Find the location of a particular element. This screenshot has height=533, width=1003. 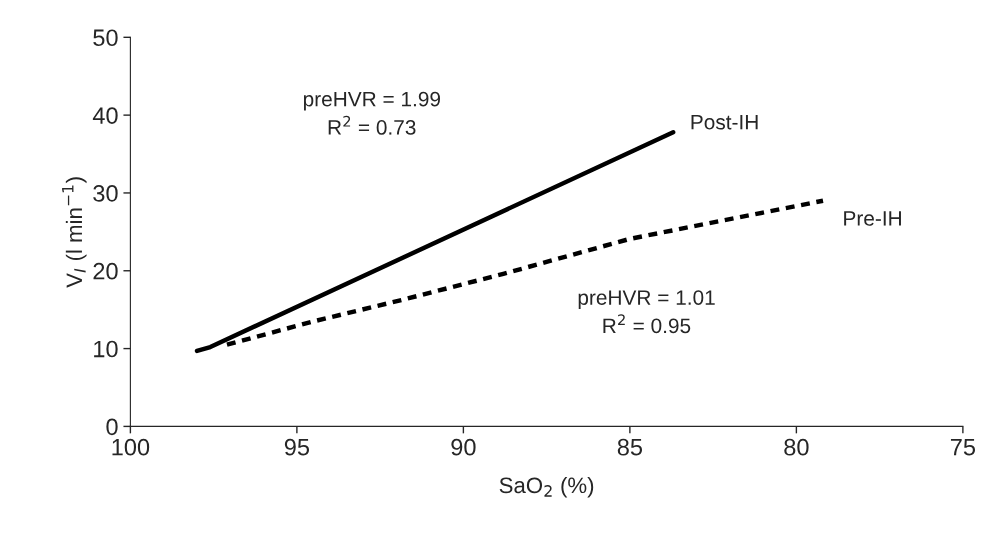

x-tick-label: 100 is located at coordinates (131, 447).